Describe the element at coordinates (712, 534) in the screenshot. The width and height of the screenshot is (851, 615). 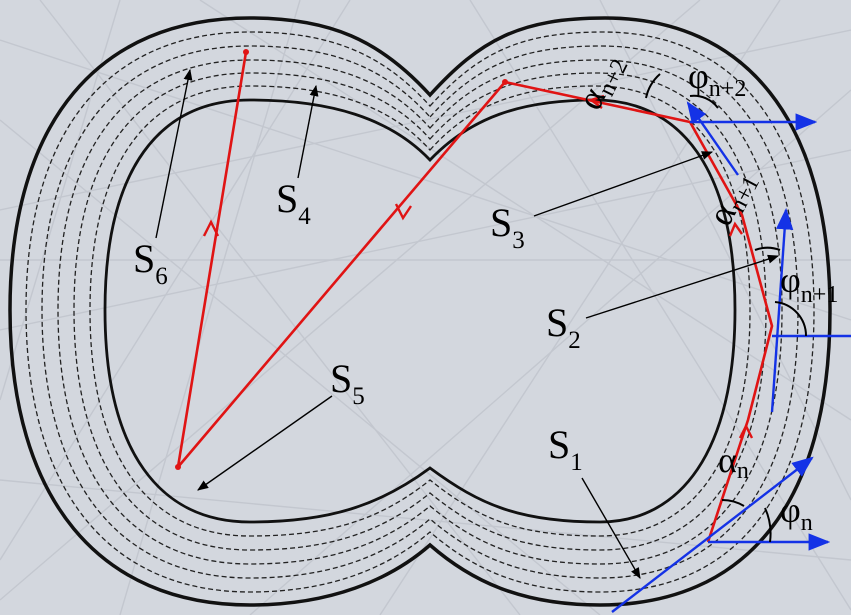
I see `tangent-line-n` at that location.